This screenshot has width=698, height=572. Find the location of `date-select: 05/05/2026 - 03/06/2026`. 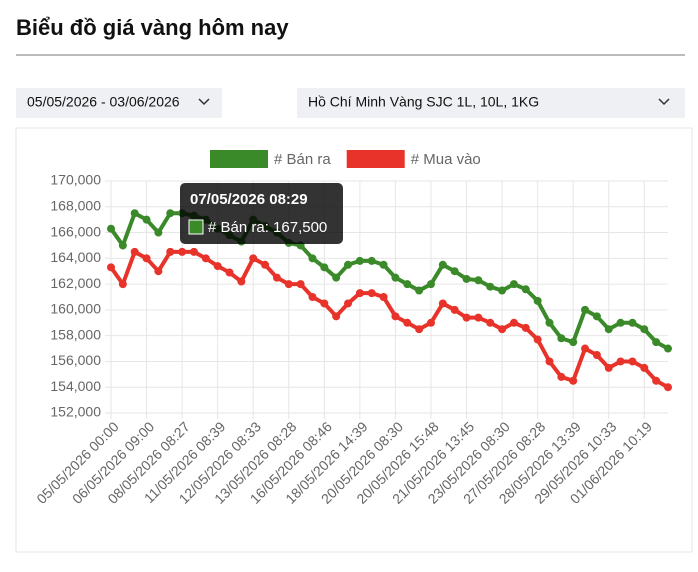

date-select: 05/05/2026 - 03/06/2026 is located at coordinates (119, 103).